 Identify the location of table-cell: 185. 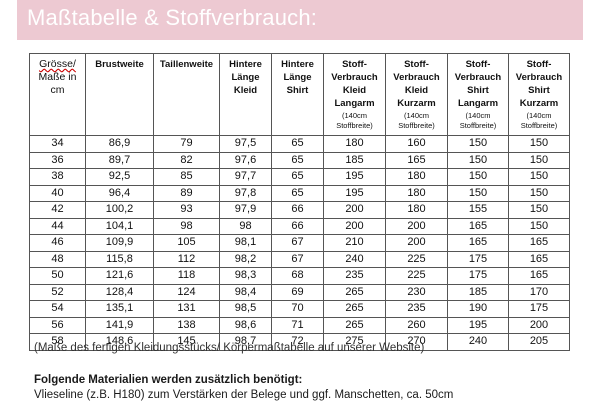
(478, 292).